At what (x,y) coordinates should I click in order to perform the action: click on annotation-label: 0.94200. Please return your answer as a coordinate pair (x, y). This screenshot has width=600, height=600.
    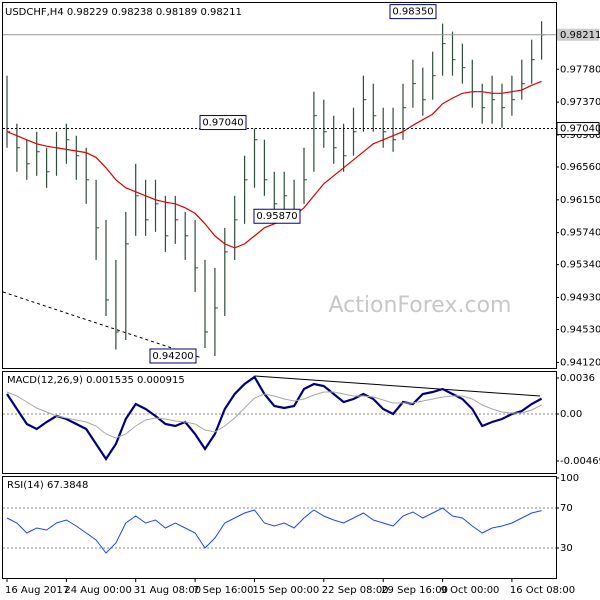
    Looking at the image, I should click on (172, 356).